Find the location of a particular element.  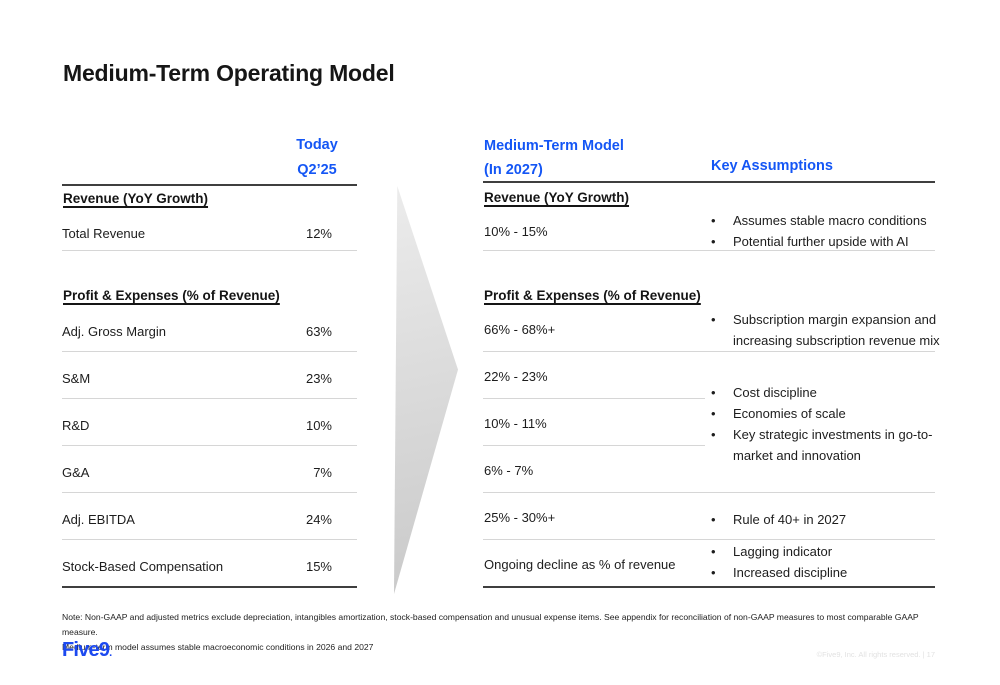

list-item: Economies of scale is located at coordinates (826, 413).